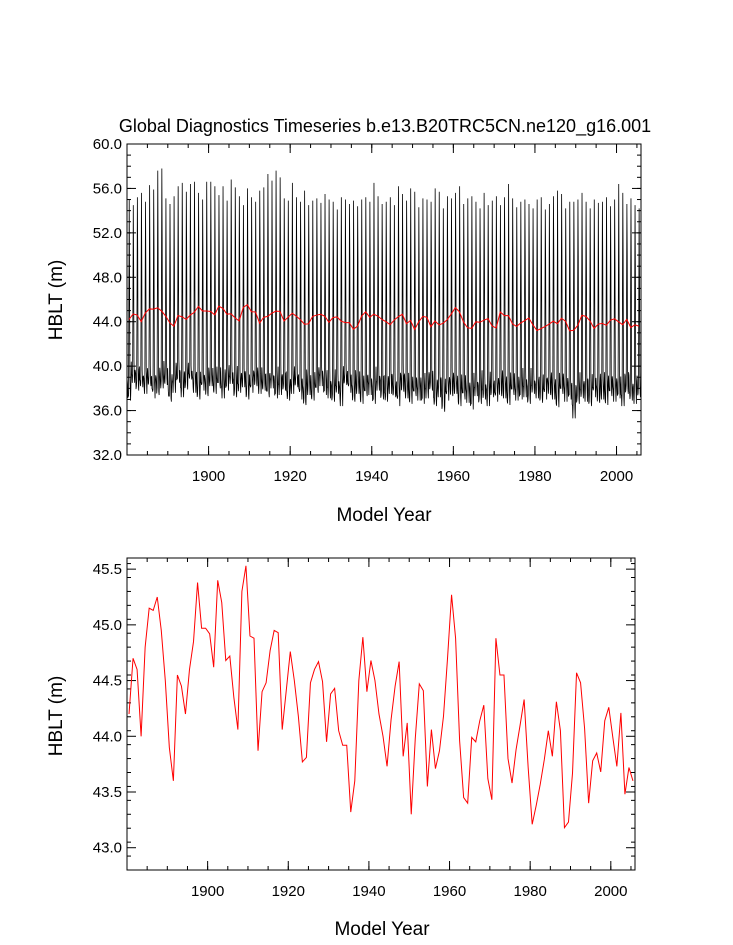  Describe the element at coordinates (107, 625) in the screenshot. I see `y-tick-label: 45.0` at that location.